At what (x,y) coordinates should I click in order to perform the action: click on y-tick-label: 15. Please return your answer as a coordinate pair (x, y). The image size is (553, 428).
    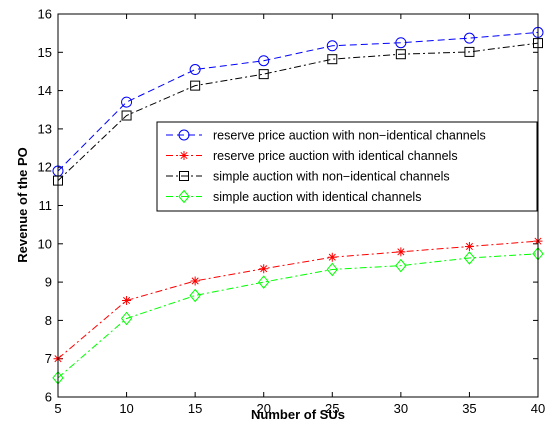
    Looking at the image, I should click on (45, 52).